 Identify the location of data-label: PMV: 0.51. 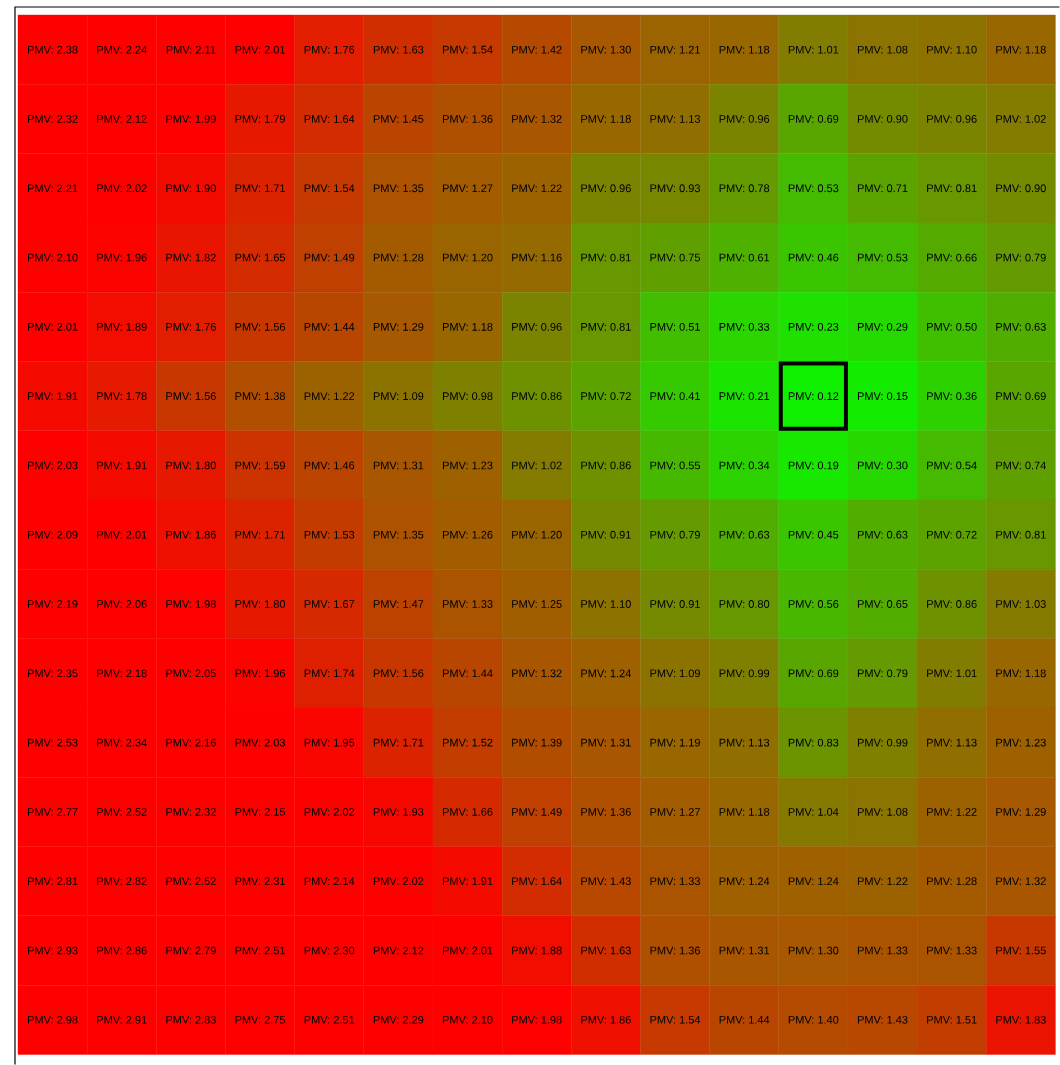
(675, 326).